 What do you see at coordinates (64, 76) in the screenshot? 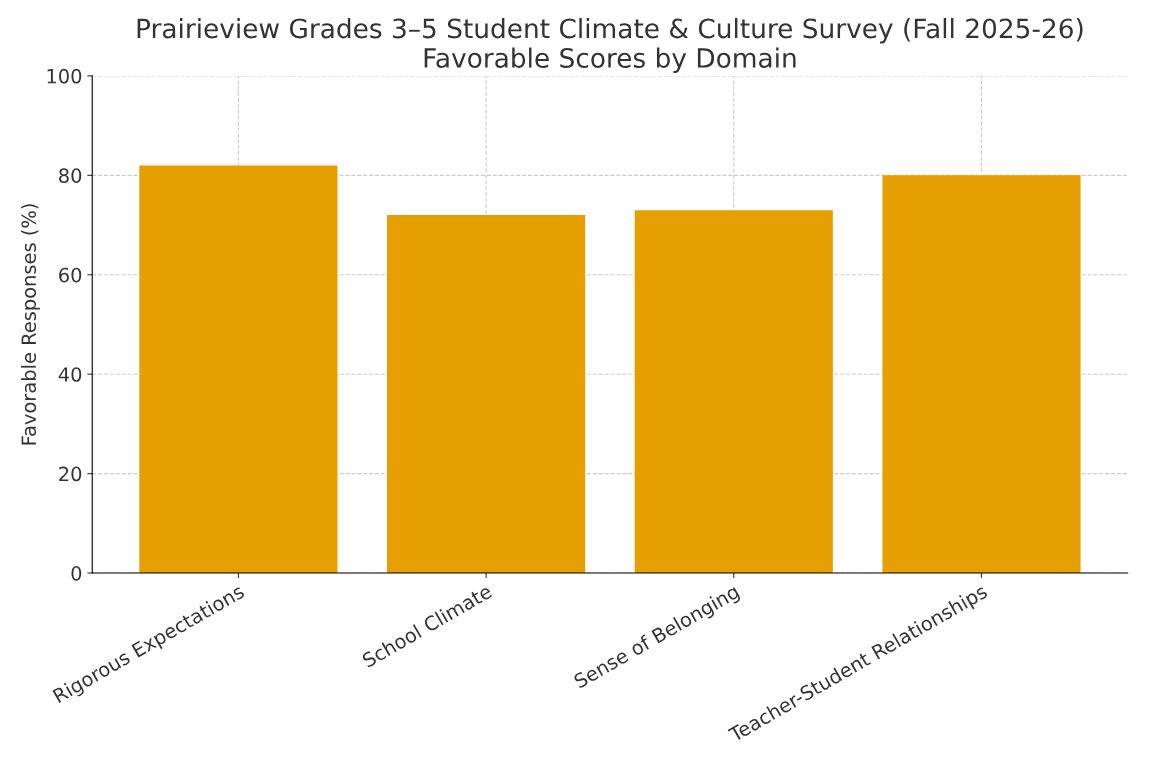
I see `y-tick-label: 100` at bounding box center [64, 76].